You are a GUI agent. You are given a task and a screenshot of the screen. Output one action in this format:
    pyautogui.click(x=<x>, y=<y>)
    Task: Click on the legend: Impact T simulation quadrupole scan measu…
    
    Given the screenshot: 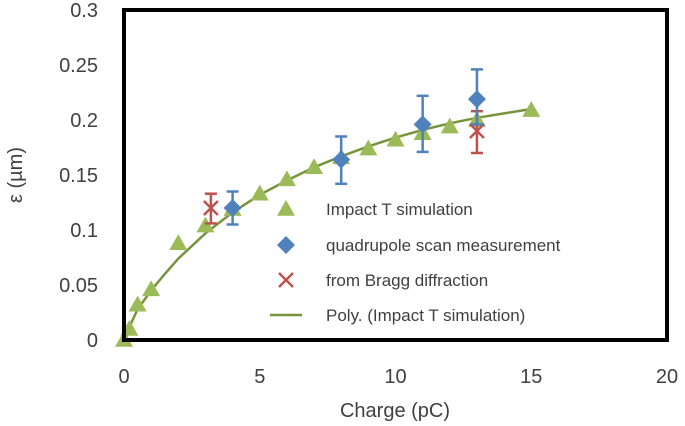 What is the action you would take?
    pyautogui.click(x=415, y=262)
    